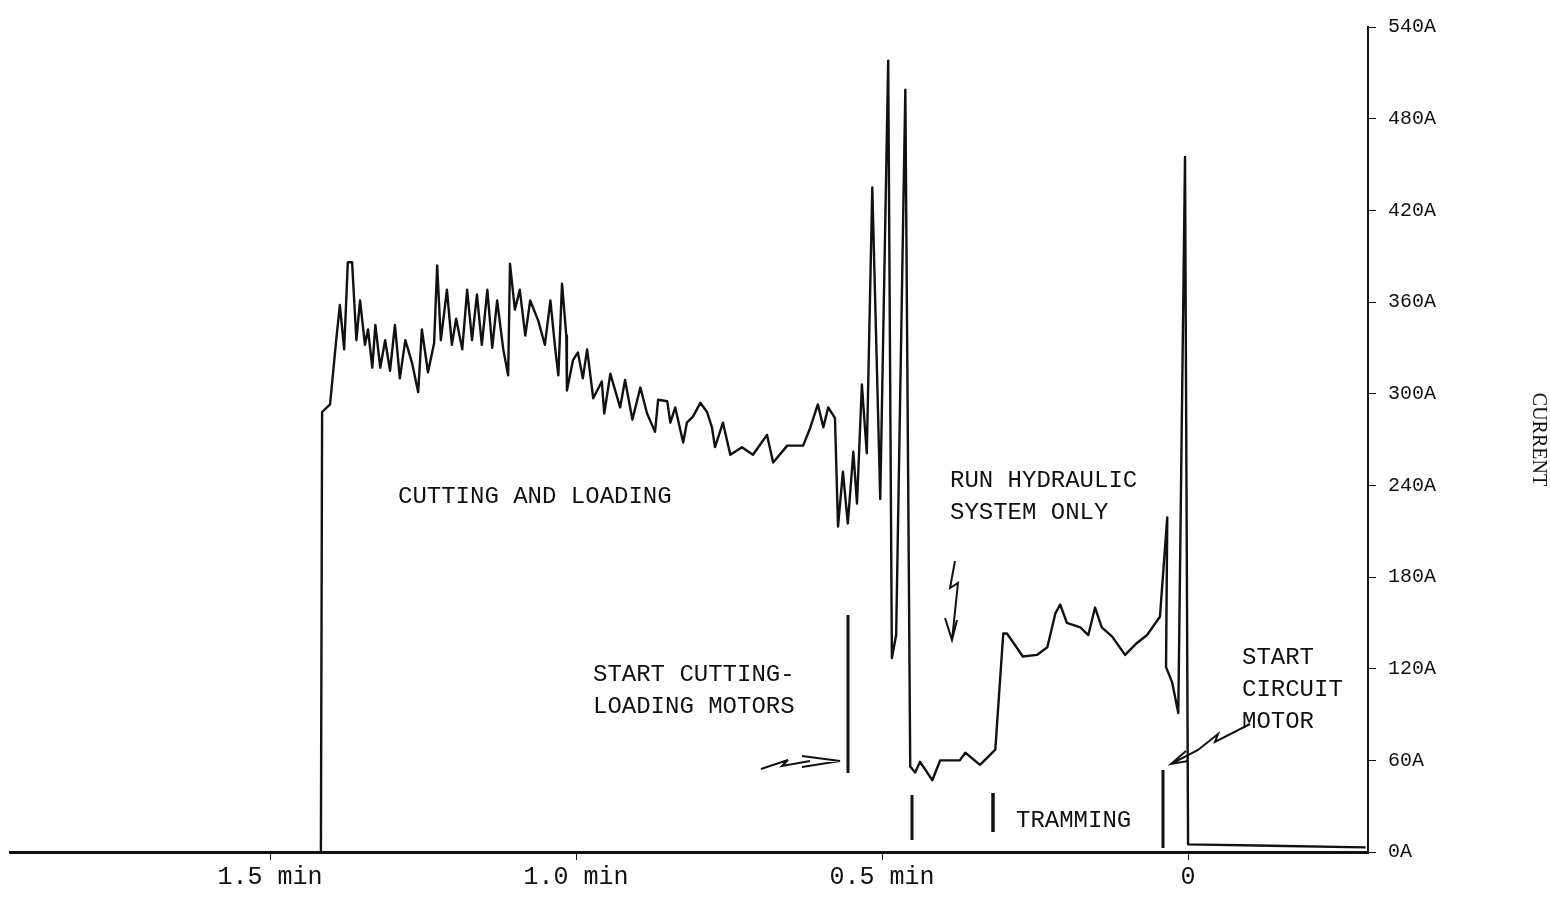 The image size is (1550, 904). I want to click on y-tick-label: 60A, so click(1406, 760).